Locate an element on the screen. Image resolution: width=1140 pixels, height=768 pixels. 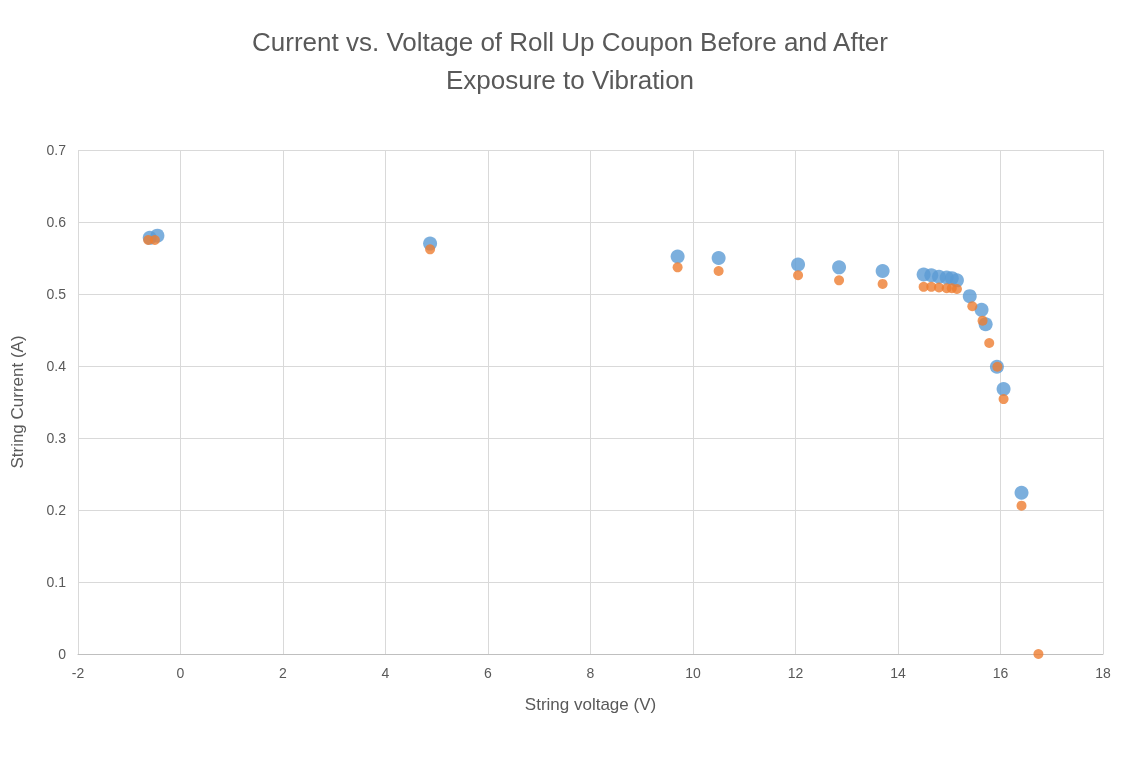
y-tick-label: 0.5 is located at coordinates (56, 294).